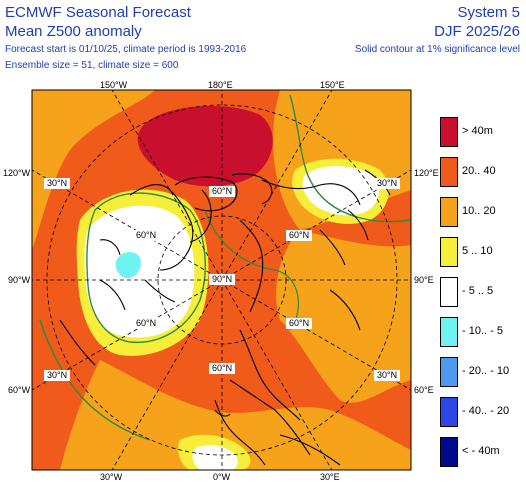 The width and height of the screenshot is (526, 485). I want to click on legend-item: - 20.. - 10, so click(481, 372).